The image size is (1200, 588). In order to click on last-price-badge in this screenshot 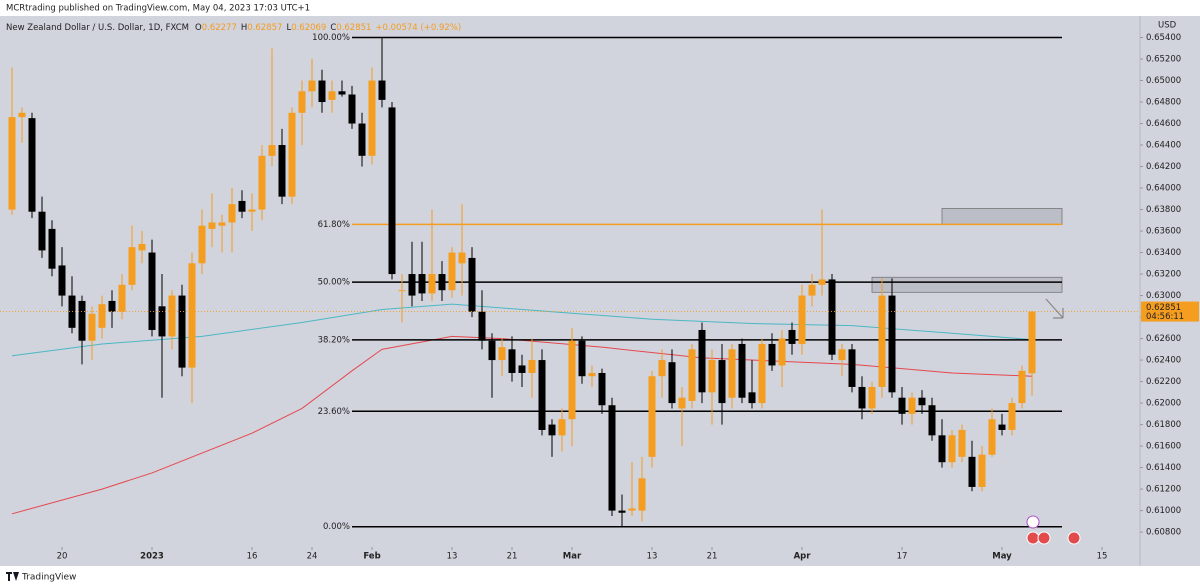, I will do `click(1170, 311)`.